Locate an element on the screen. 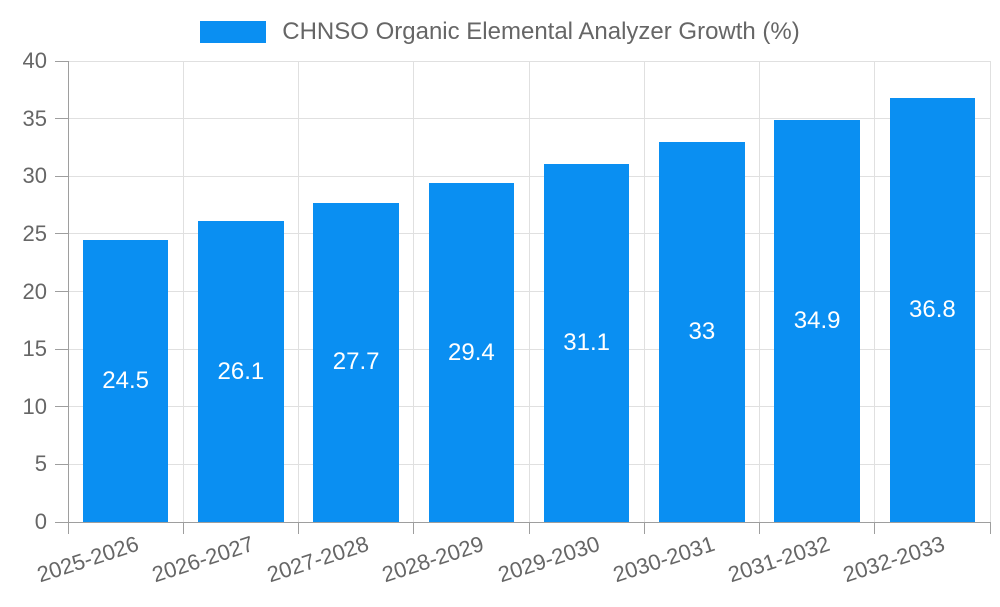 Image resolution: width=1000 pixels, height=607 pixels. bar-2031-2032 is located at coordinates (817, 320).